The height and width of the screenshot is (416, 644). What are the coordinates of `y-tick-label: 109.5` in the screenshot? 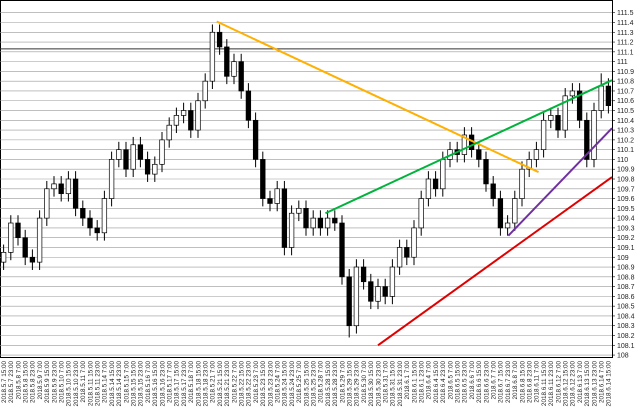 It's located at (626, 209).